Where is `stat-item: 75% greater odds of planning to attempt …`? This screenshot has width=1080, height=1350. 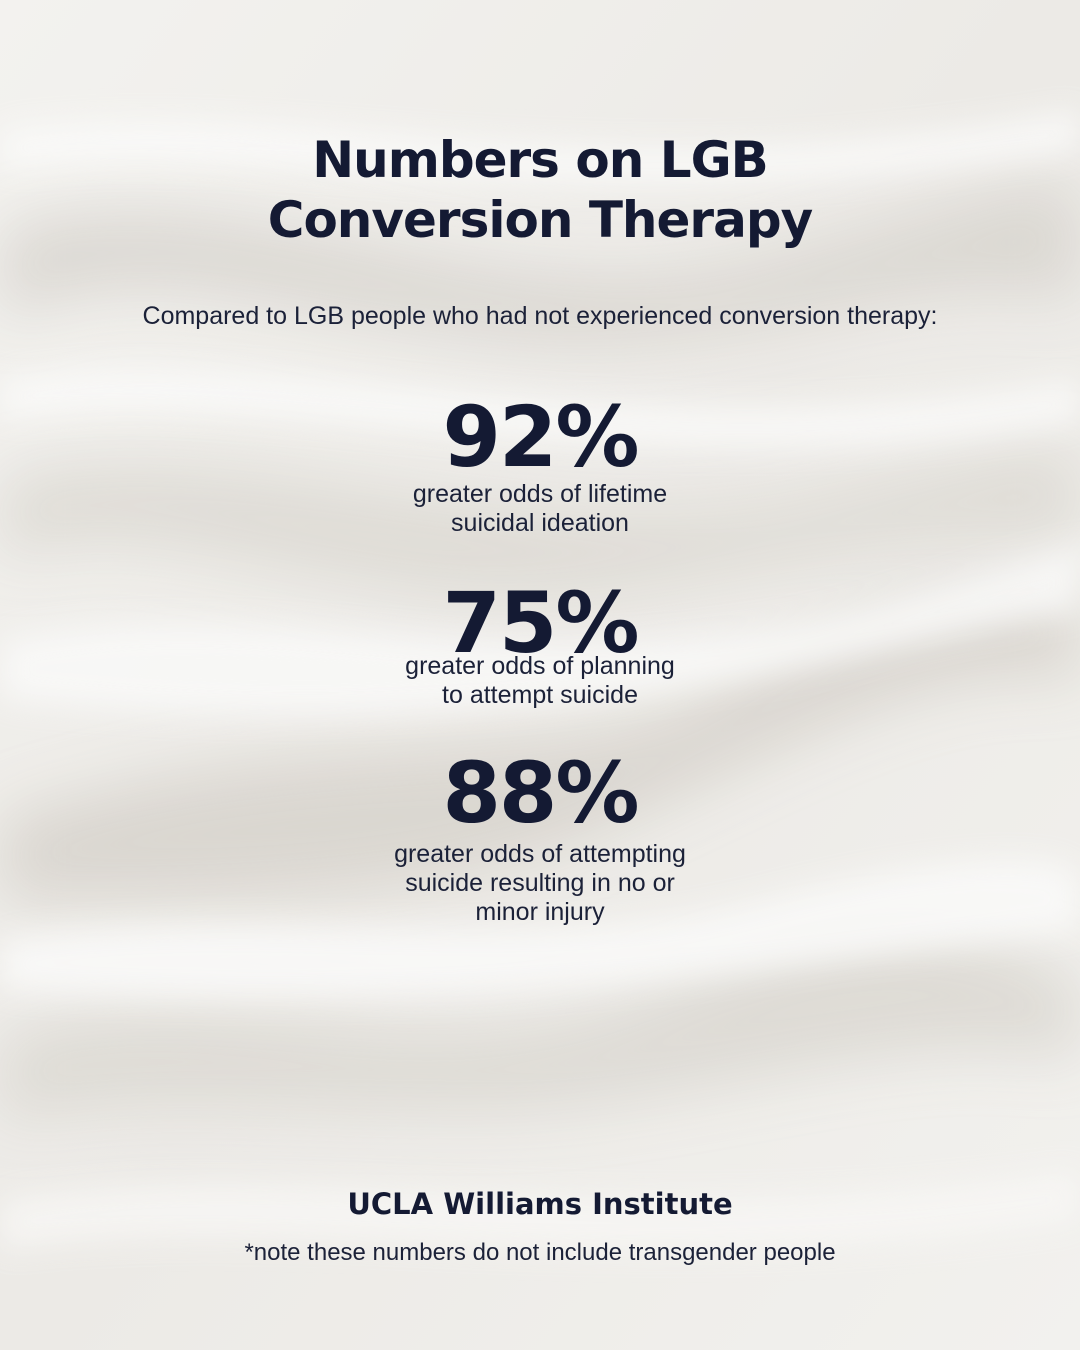
stat-item: 75% greater odds of planning to attempt … is located at coordinates (540, 644).